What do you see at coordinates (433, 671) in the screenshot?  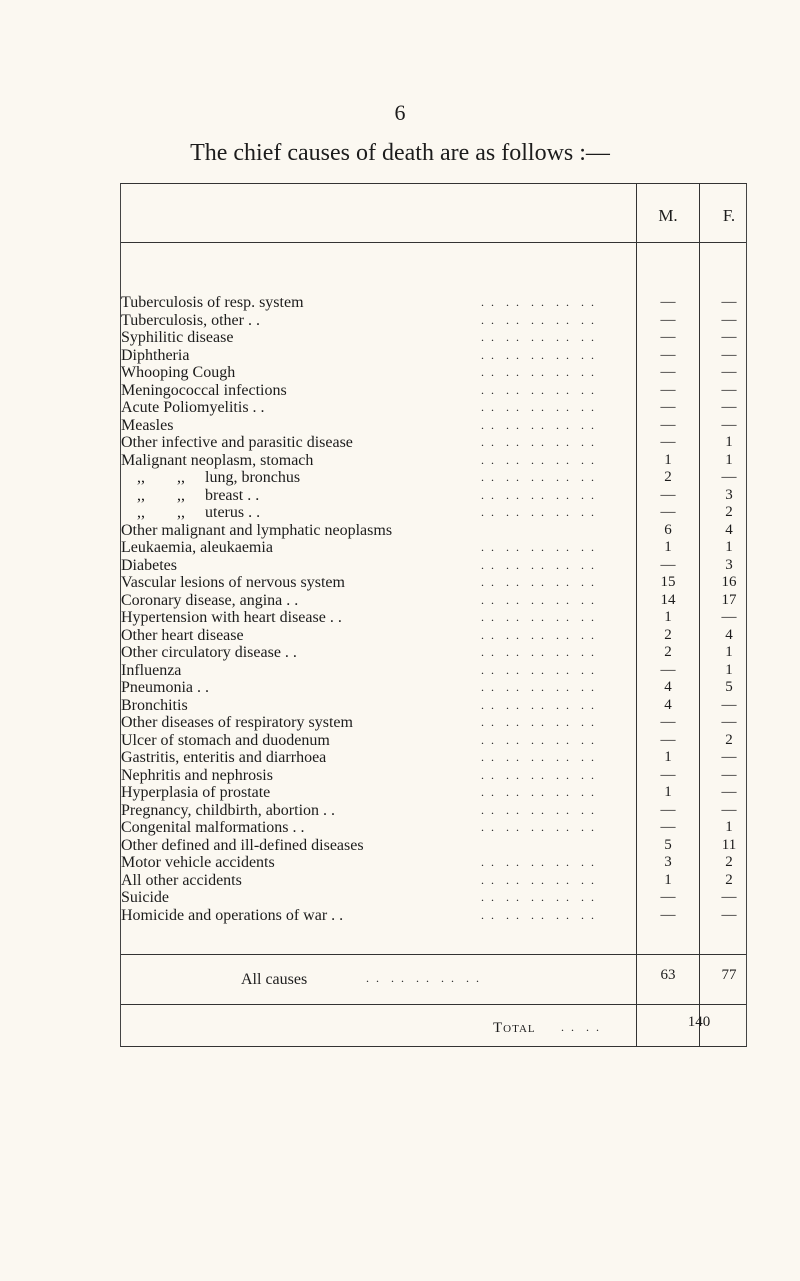 I see `table-row: Influenza . . . . . . . . . . — 1` at bounding box center [433, 671].